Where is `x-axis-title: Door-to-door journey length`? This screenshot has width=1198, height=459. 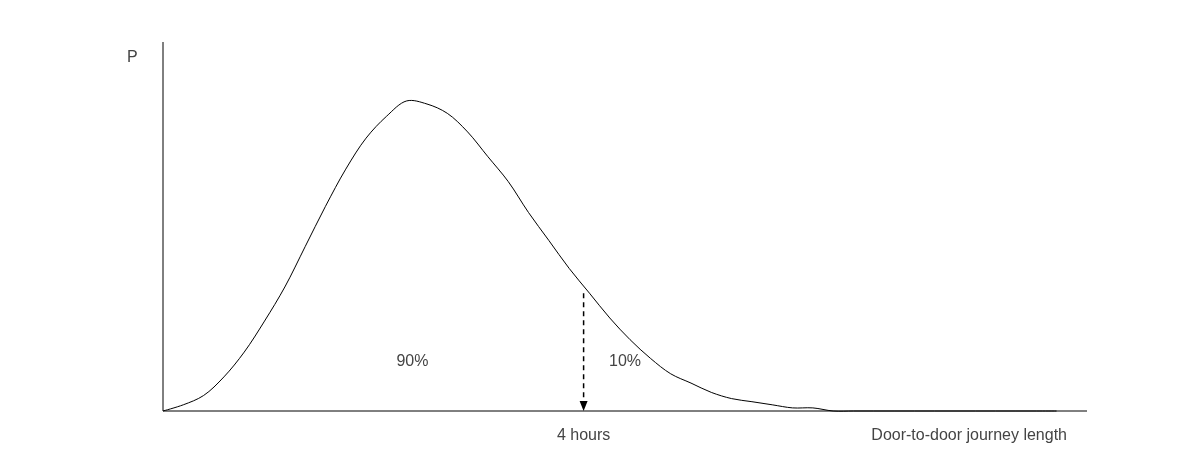
x-axis-title: Door-to-door journey length is located at coordinates (969, 434).